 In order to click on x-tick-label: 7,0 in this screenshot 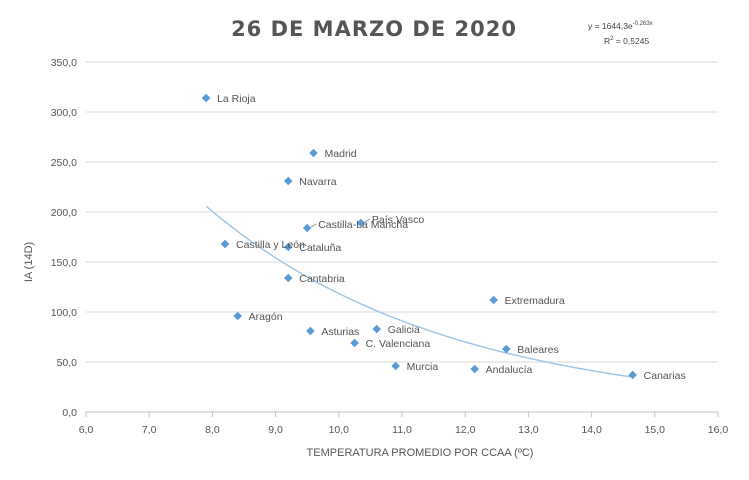, I will do `click(149, 430)`.